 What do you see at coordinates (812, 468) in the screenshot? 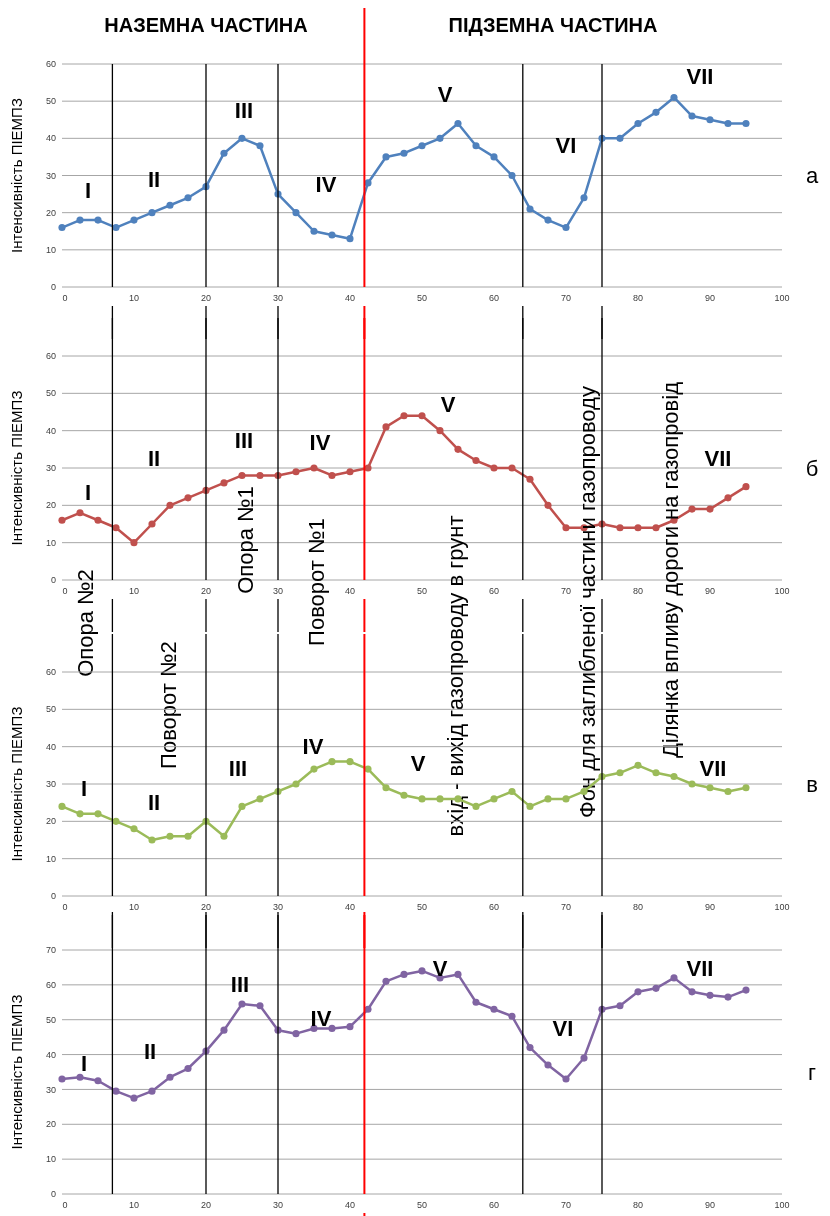
I see `text: б` at bounding box center [812, 468].